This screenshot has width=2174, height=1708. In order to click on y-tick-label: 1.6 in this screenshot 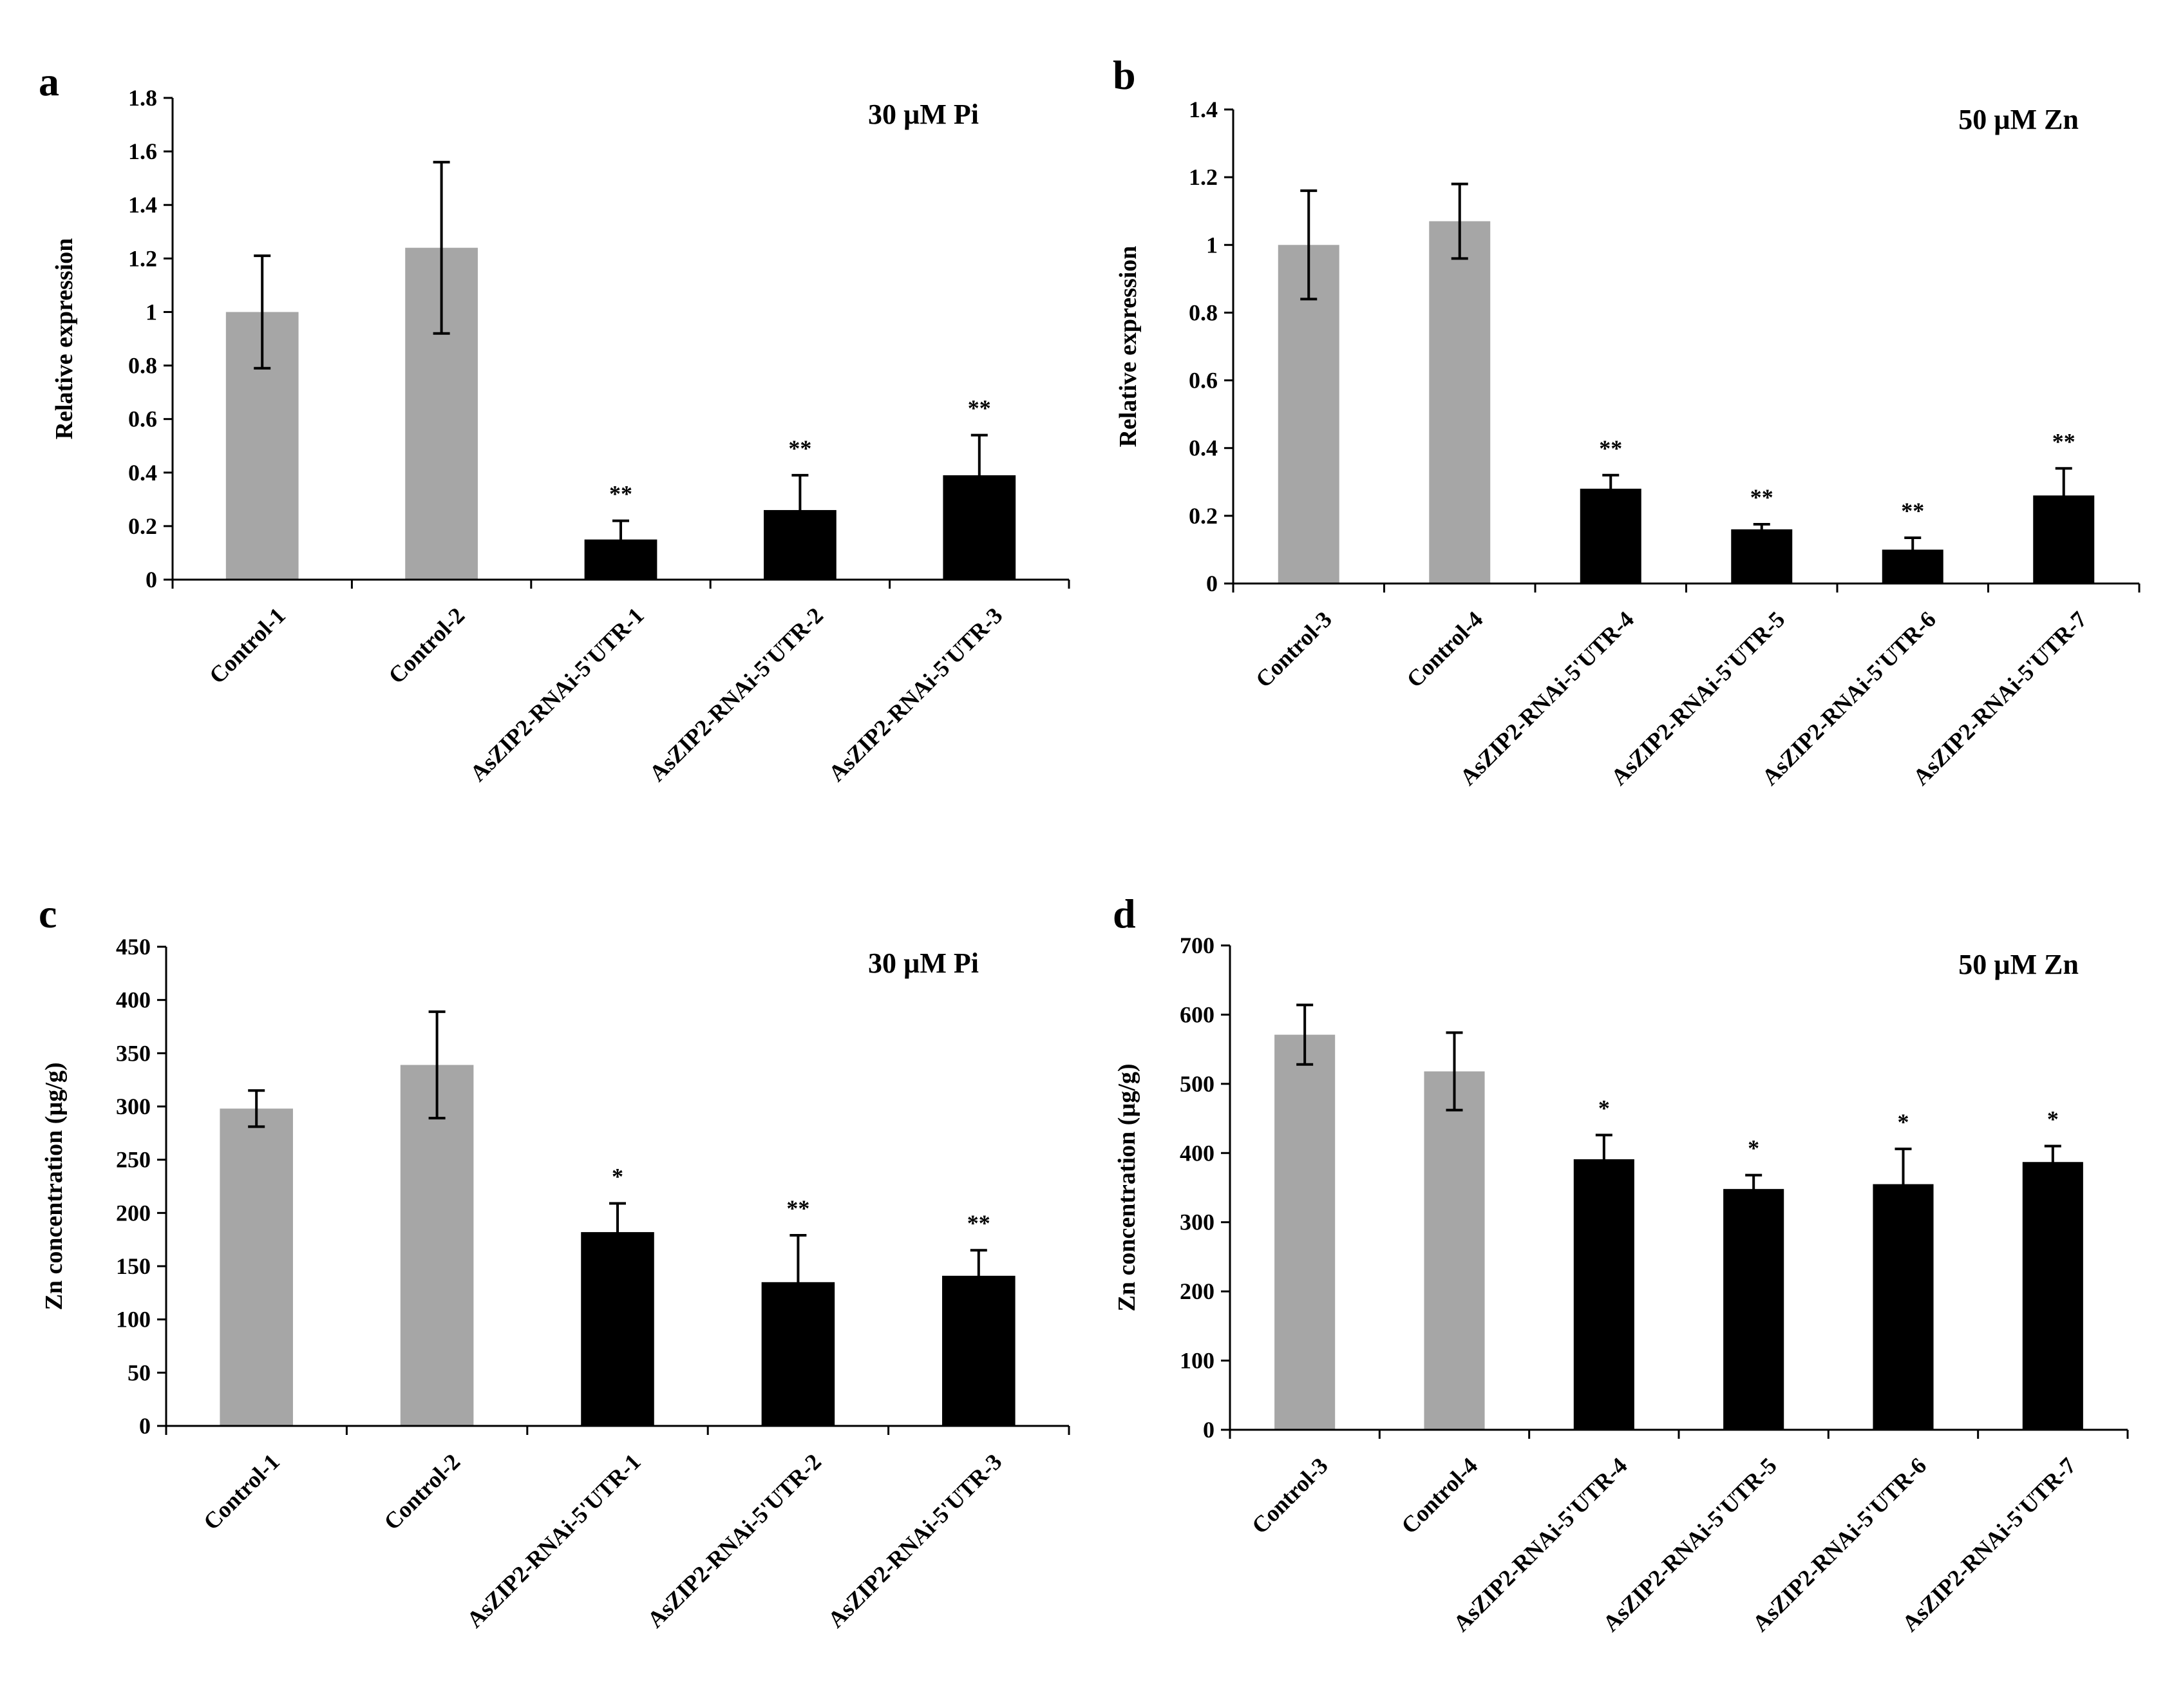, I will do `click(142, 151)`.